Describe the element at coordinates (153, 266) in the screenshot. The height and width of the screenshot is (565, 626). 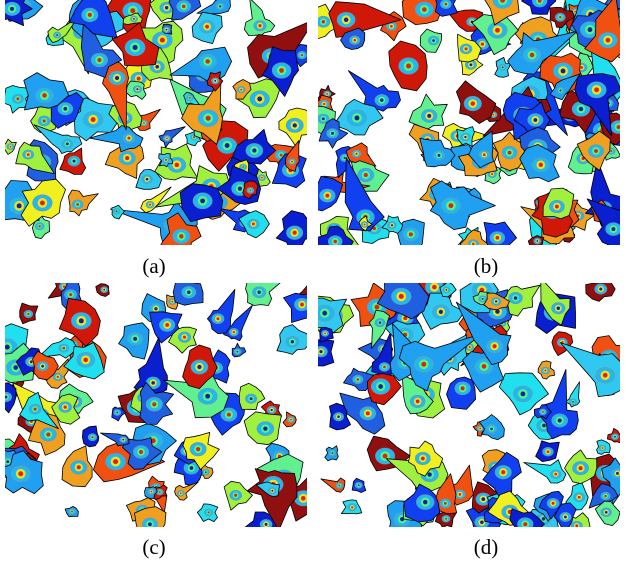
I see `panel-label: (a)` at that location.